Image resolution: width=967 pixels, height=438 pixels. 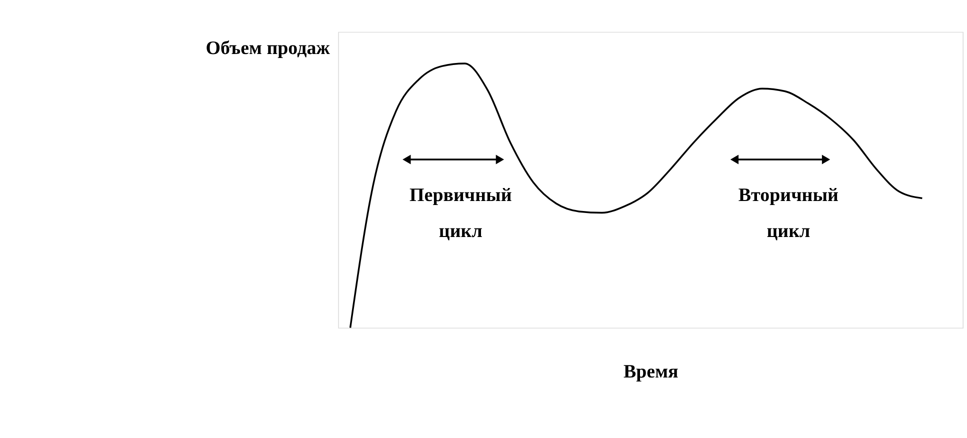 I want to click on annotation: Первичный цикл, so click(x=461, y=213).